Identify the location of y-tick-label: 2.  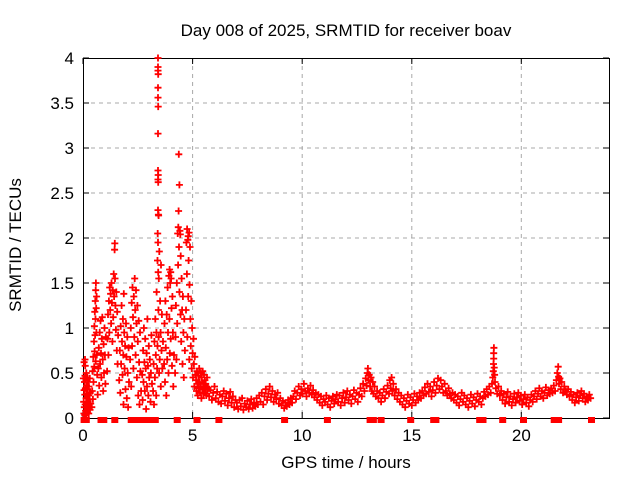
(69, 238).